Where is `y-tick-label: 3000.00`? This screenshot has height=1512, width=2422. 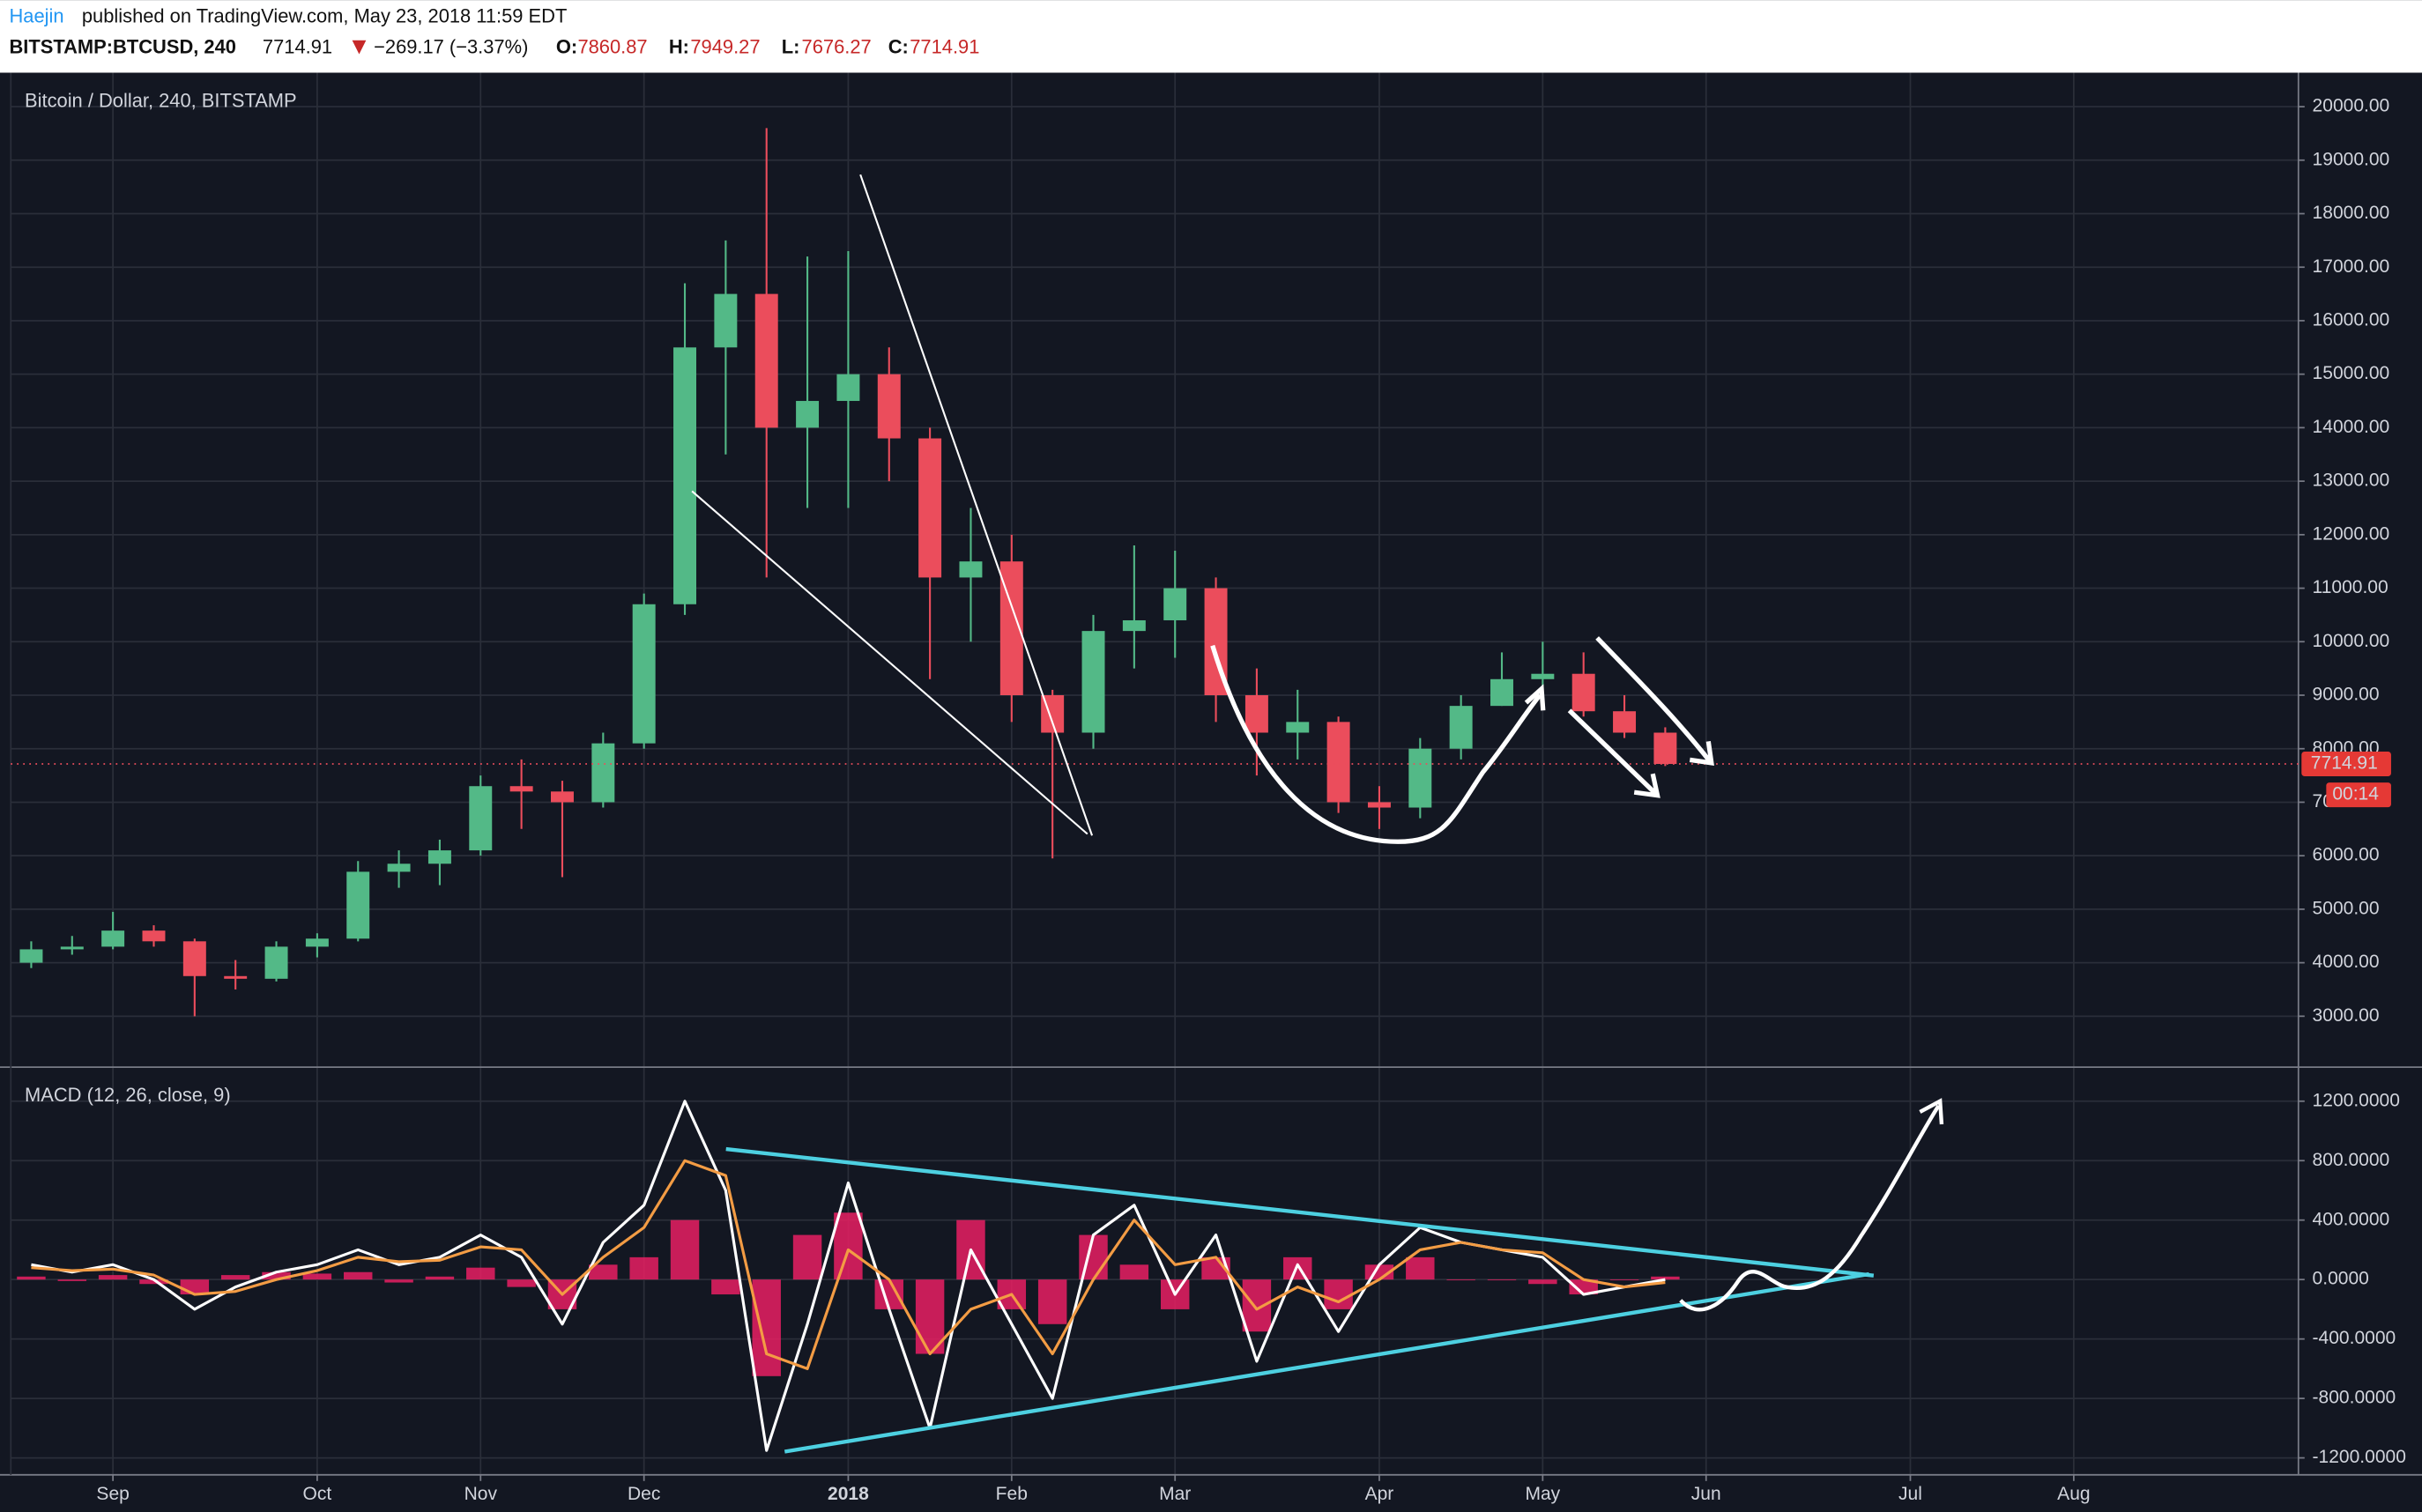
y-tick-label: 3000.00 is located at coordinates (2346, 1016).